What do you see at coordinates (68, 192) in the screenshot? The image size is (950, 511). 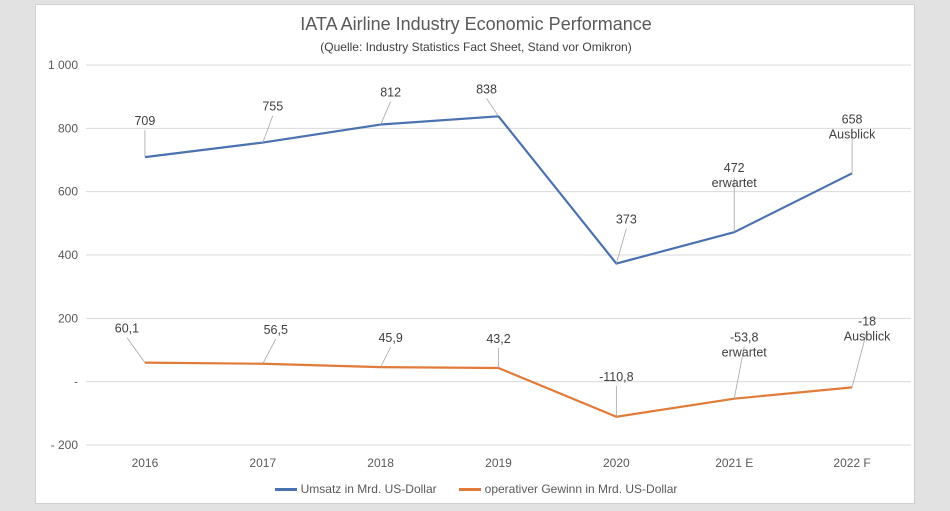 I see `y-tick-label: 600` at bounding box center [68, 192].